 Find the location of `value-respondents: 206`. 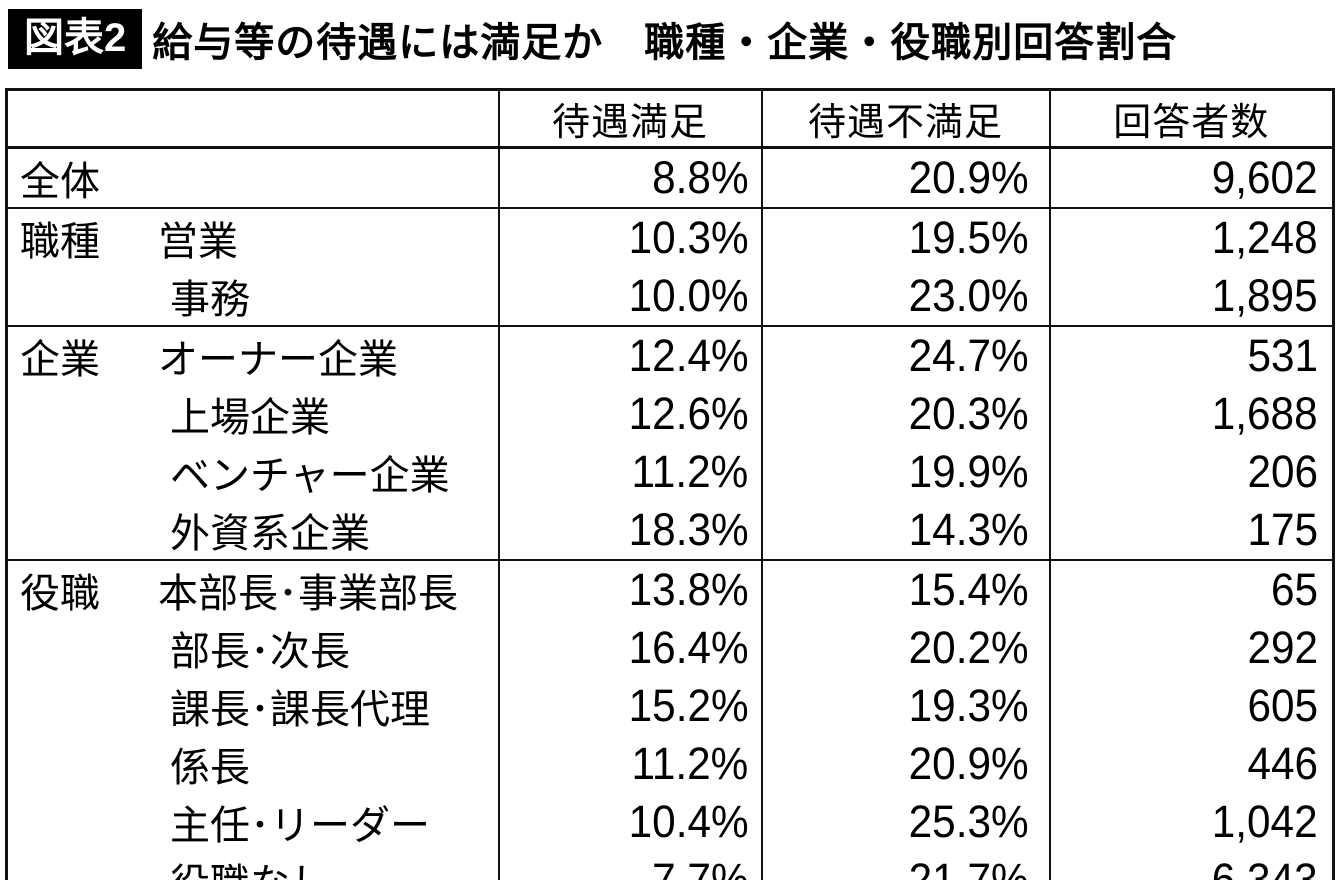

value-respondents: 206 is located at coordinates (1282, 471).